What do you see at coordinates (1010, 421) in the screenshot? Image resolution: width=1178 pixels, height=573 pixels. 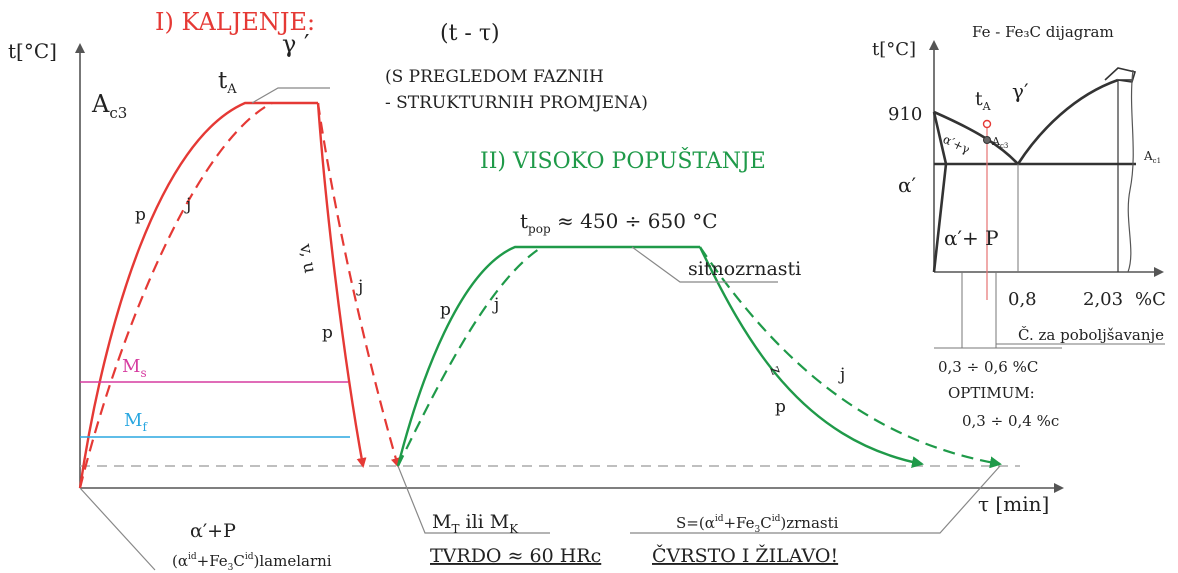 I see `inset-optimum-value: 0,3 ÷ 0,4 %c` at bounding box center [1010, 421].